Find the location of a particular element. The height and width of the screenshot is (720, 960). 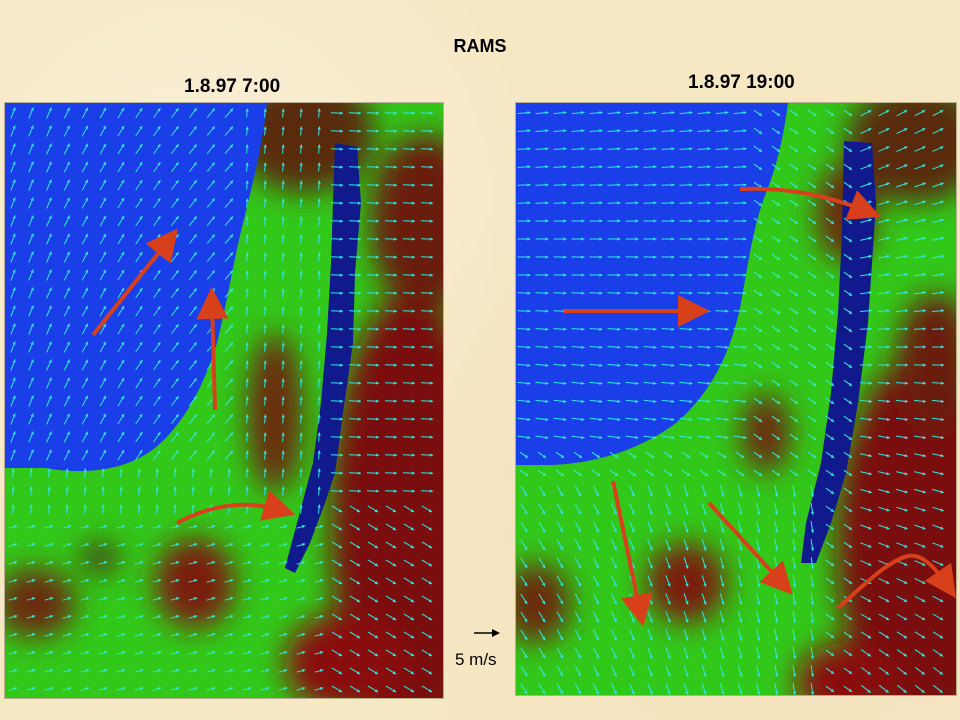

scale-arrow-icon is located at coordinates (487, 633).